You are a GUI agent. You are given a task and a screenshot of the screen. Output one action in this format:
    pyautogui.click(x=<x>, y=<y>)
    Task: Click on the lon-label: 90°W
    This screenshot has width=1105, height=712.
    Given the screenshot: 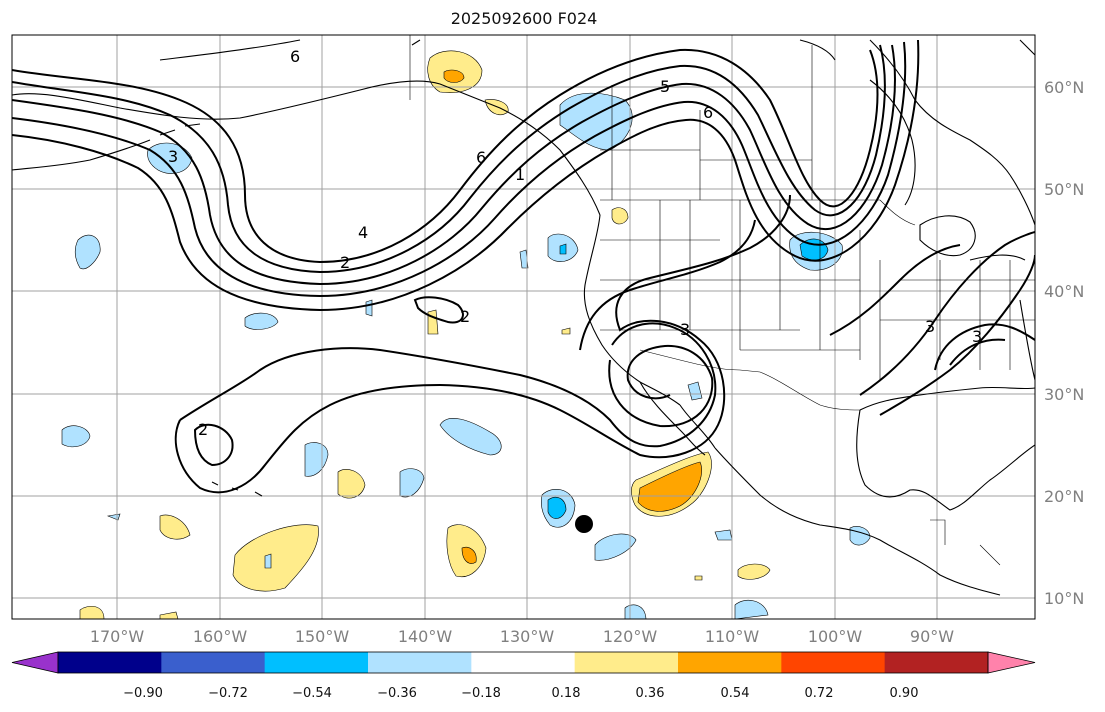 What is the action you would take?
    pyautogui.click(x=932, y=636)
    